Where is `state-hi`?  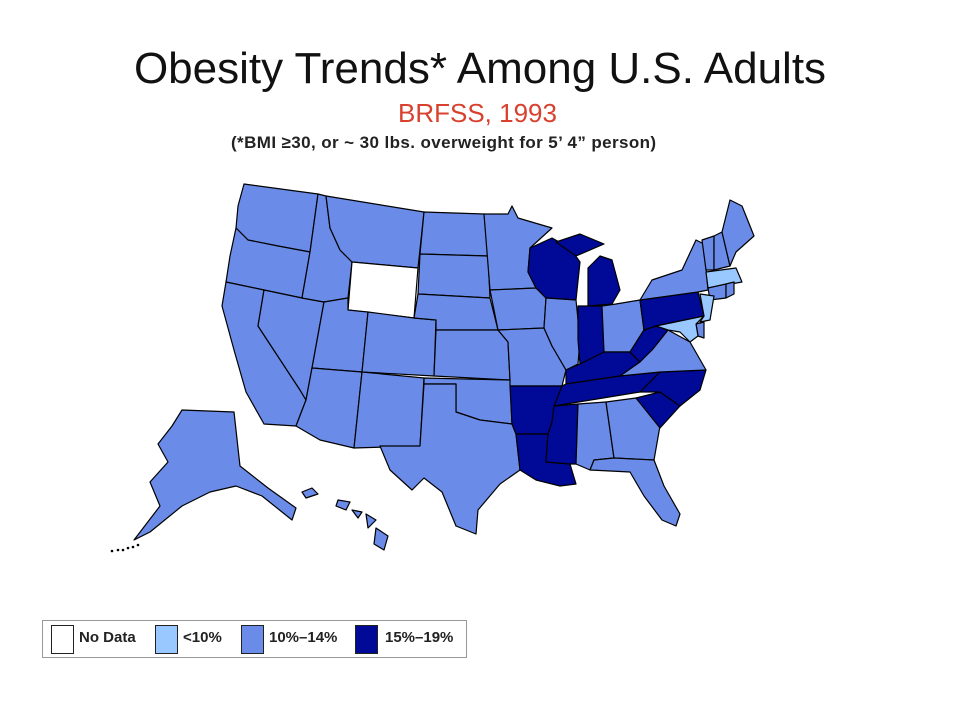
state-hi is located at coordinates (345, 519).